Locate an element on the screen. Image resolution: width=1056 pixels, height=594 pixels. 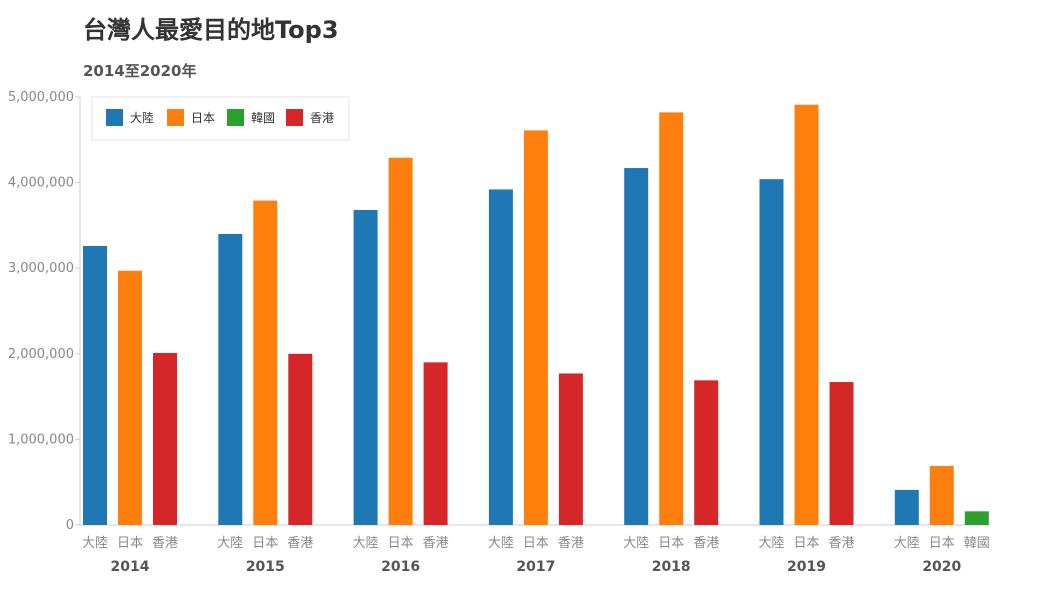
bar-2019-香港 is located at coordinates (841, 453).